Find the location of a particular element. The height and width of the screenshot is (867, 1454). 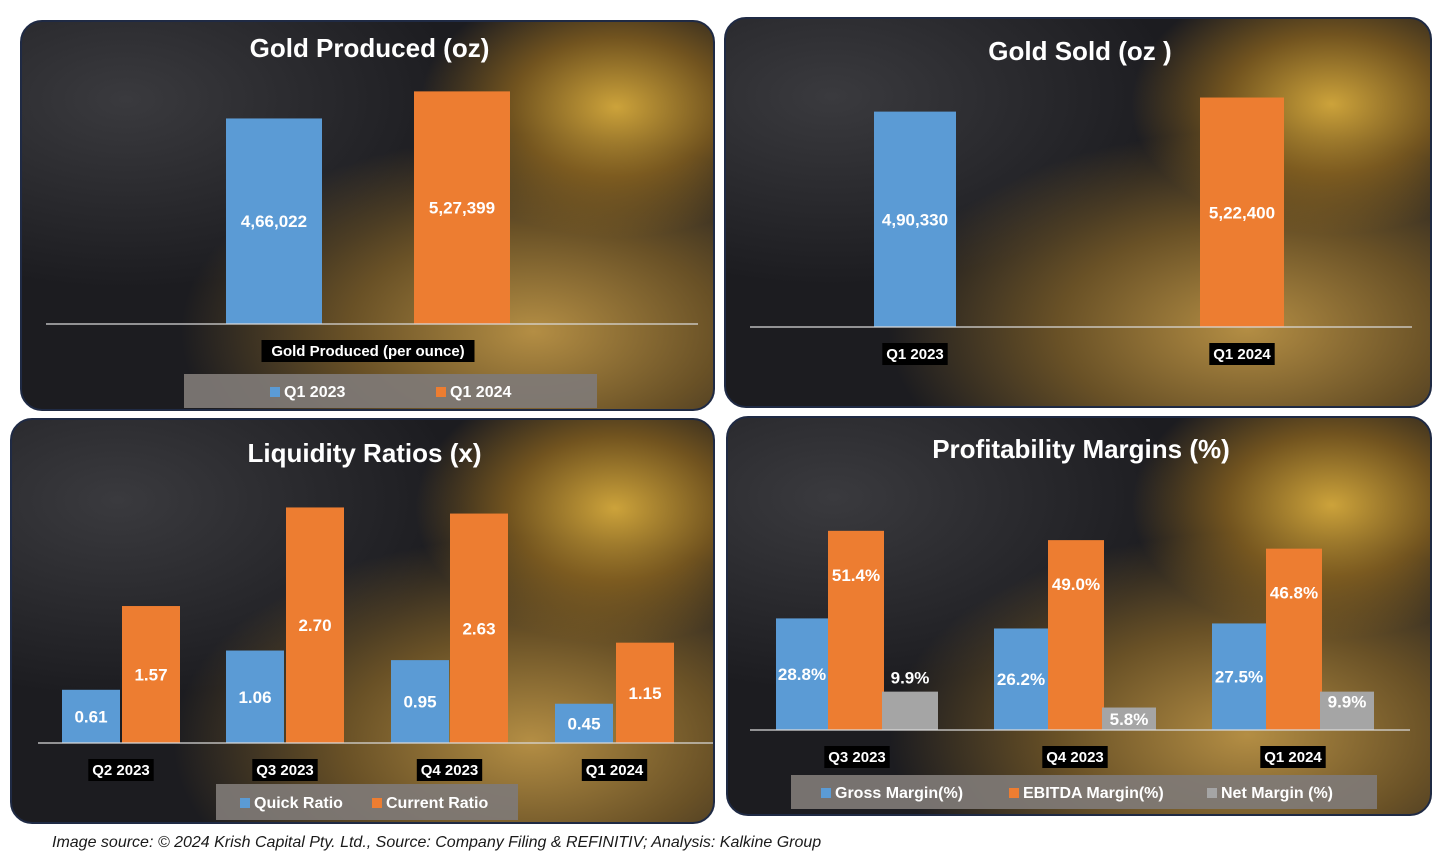

legend-label: EBITDA Margin(%) is located at coordinates (1093, 793).